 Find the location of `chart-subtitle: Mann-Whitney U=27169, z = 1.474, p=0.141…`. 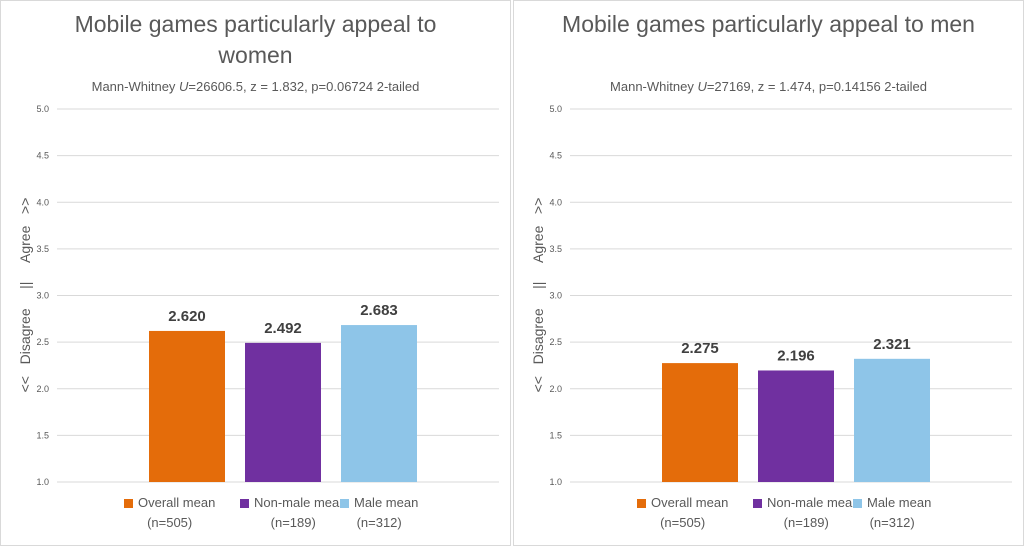

chart-subtitle: Mann-Whitney U=27169, z = 1.474, p=0.141… is located at coordinates (768, 86).